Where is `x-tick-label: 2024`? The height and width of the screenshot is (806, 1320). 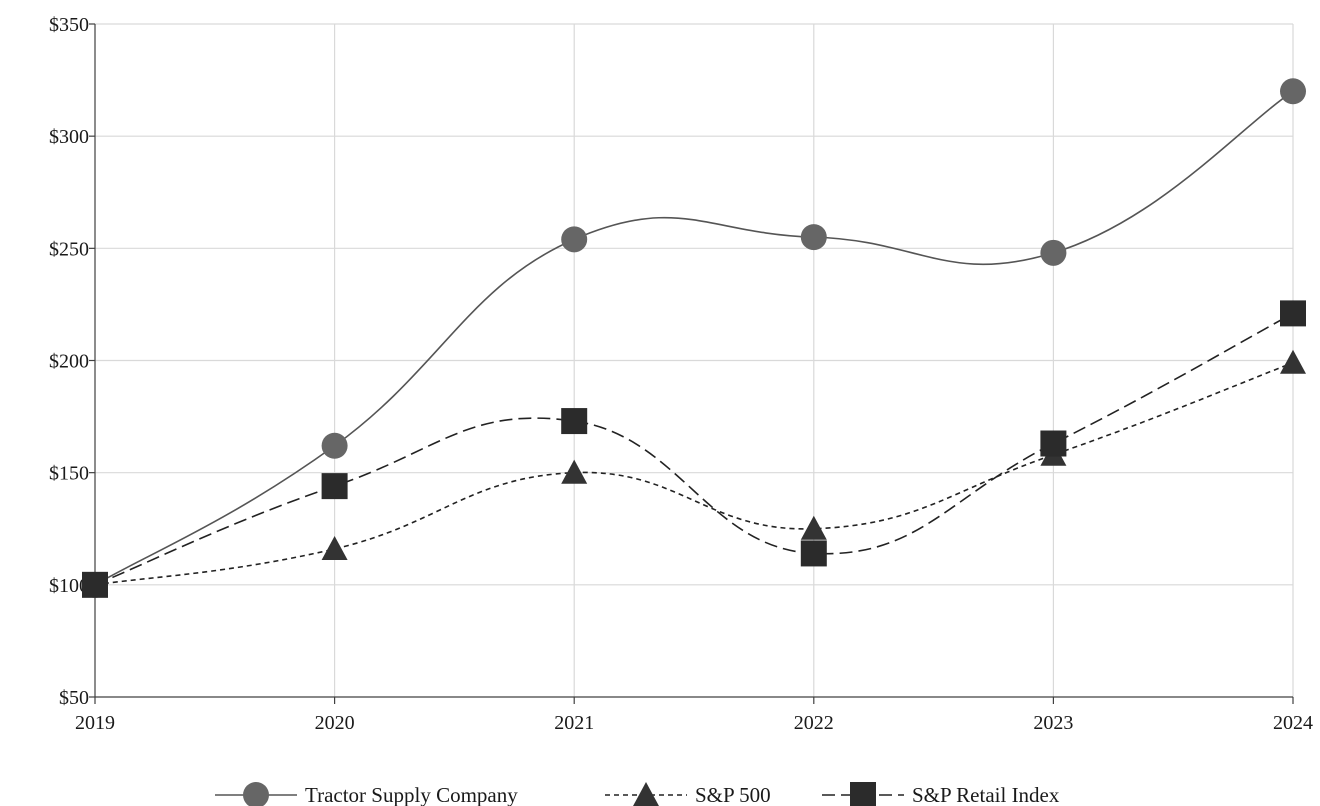
x-tick-label: 2024 is located at coordinates (1293, 723).